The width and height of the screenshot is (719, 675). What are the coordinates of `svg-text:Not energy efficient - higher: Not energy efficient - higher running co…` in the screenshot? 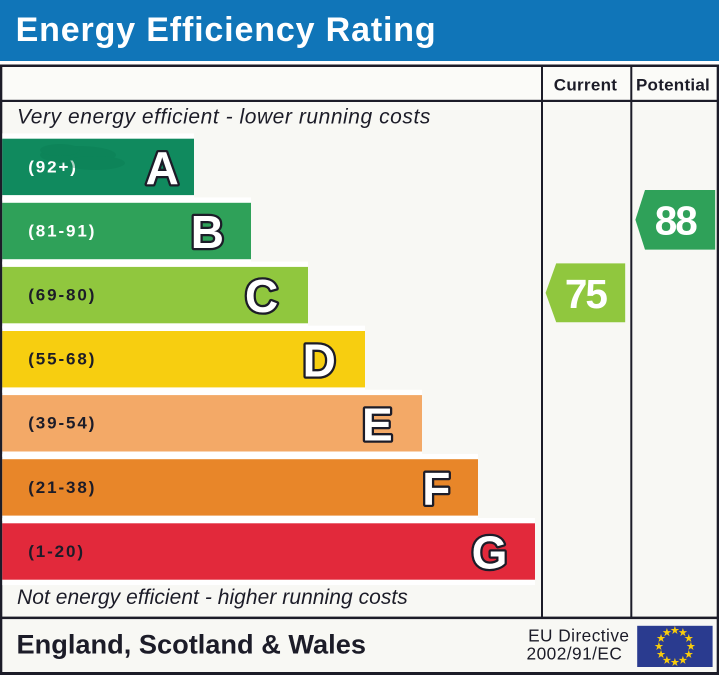 It's located at (212, 597).